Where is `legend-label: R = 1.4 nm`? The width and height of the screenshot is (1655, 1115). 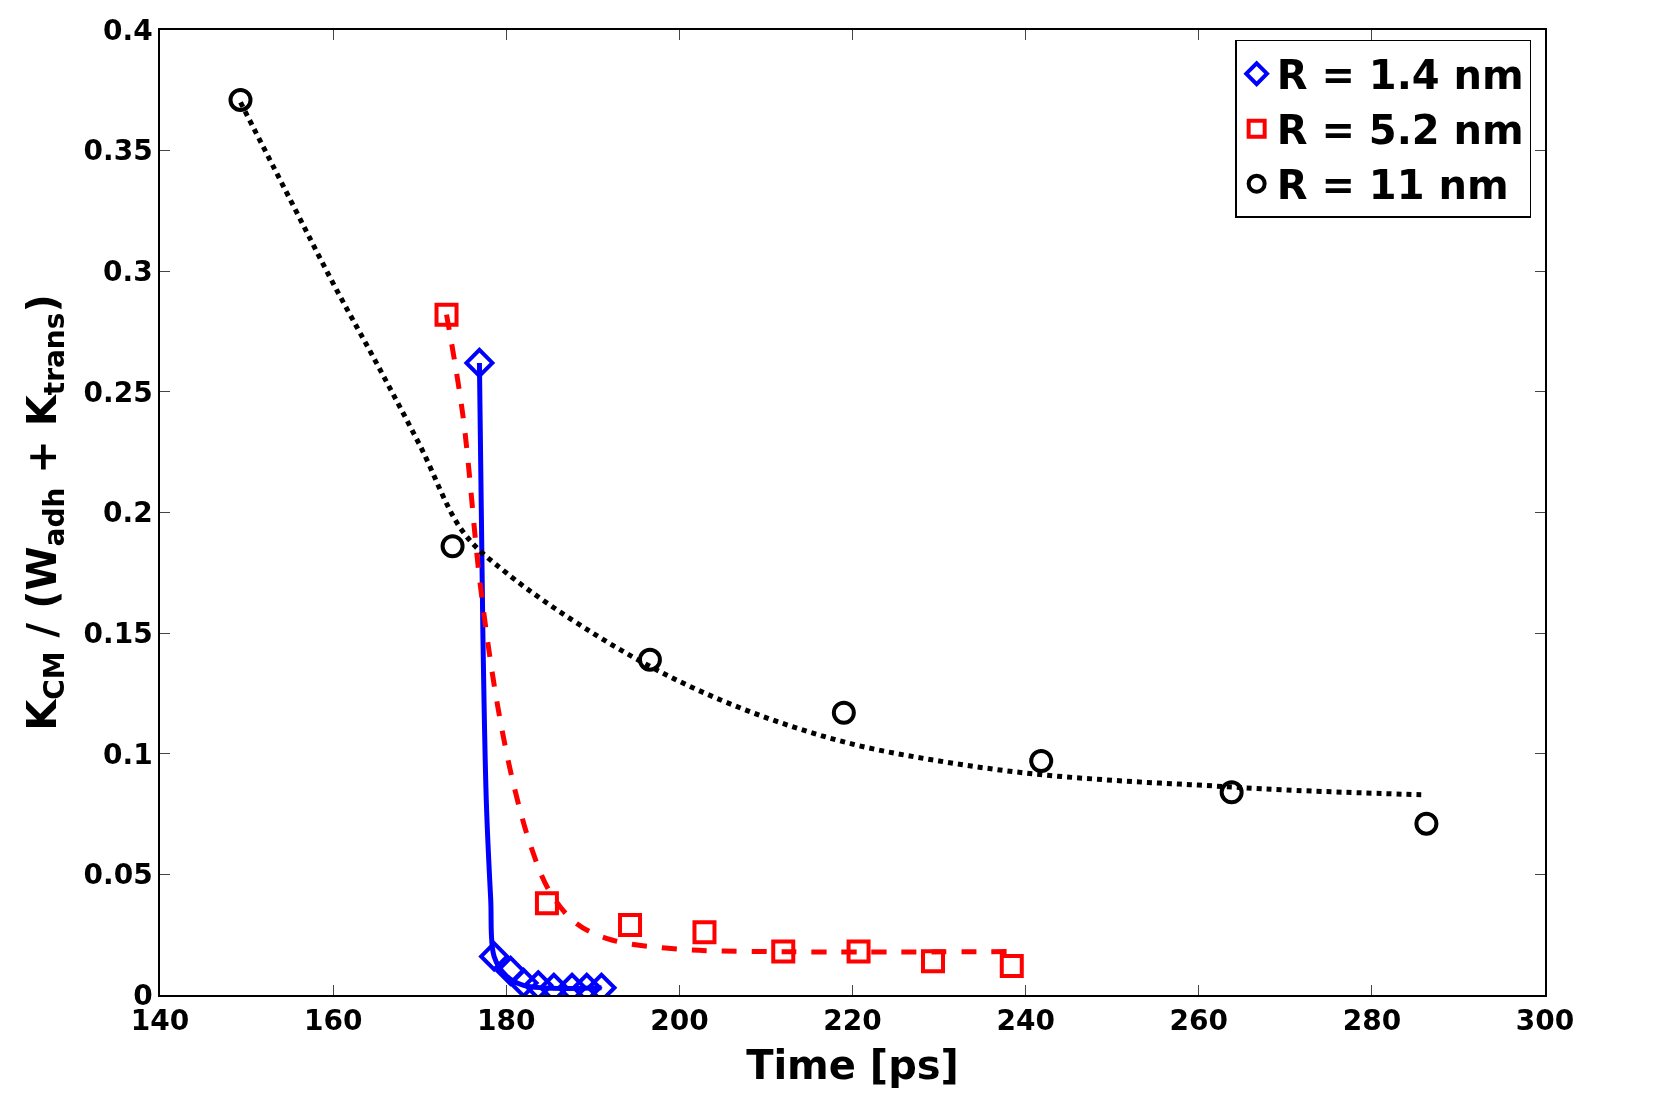
legend-label: R = 1.4 nm is located at coordinates (1400, 75).